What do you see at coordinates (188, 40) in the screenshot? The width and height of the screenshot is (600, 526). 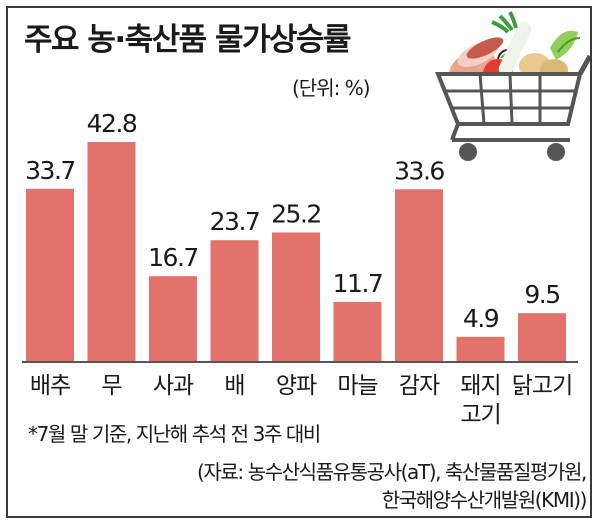 I see `chart-title: 주요 농·축산품 물가상승률` at bounding box center [188, 40].